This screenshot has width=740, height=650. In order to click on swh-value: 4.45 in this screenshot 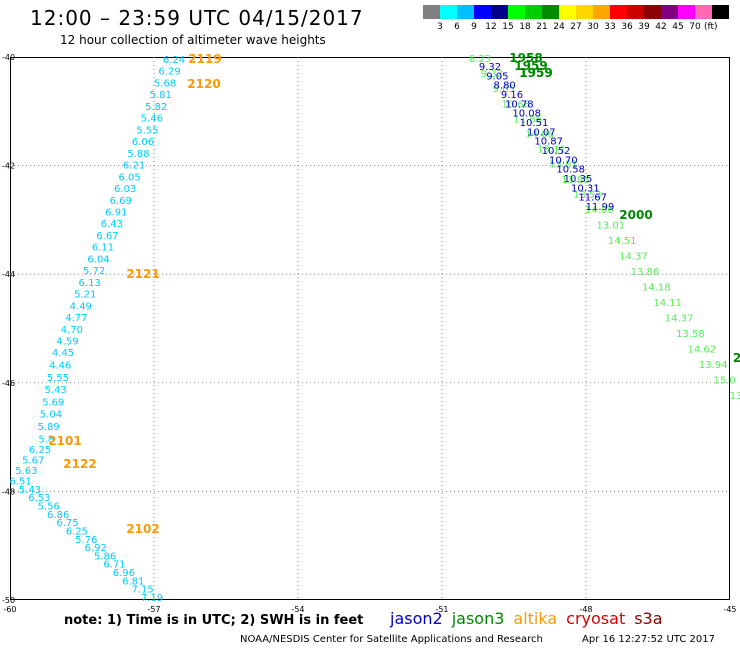, I will do `click(63, 353)`.